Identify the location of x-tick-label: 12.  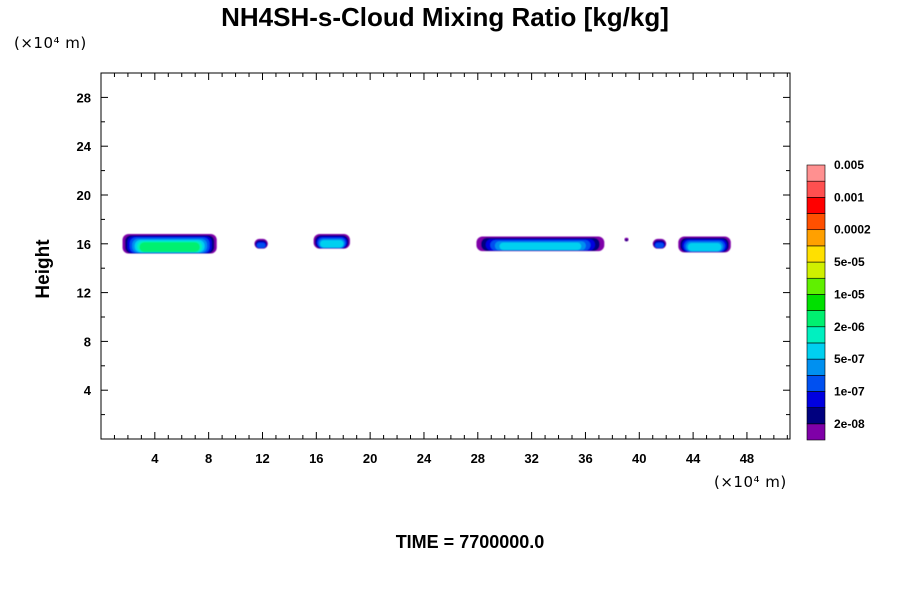
(262, 458).